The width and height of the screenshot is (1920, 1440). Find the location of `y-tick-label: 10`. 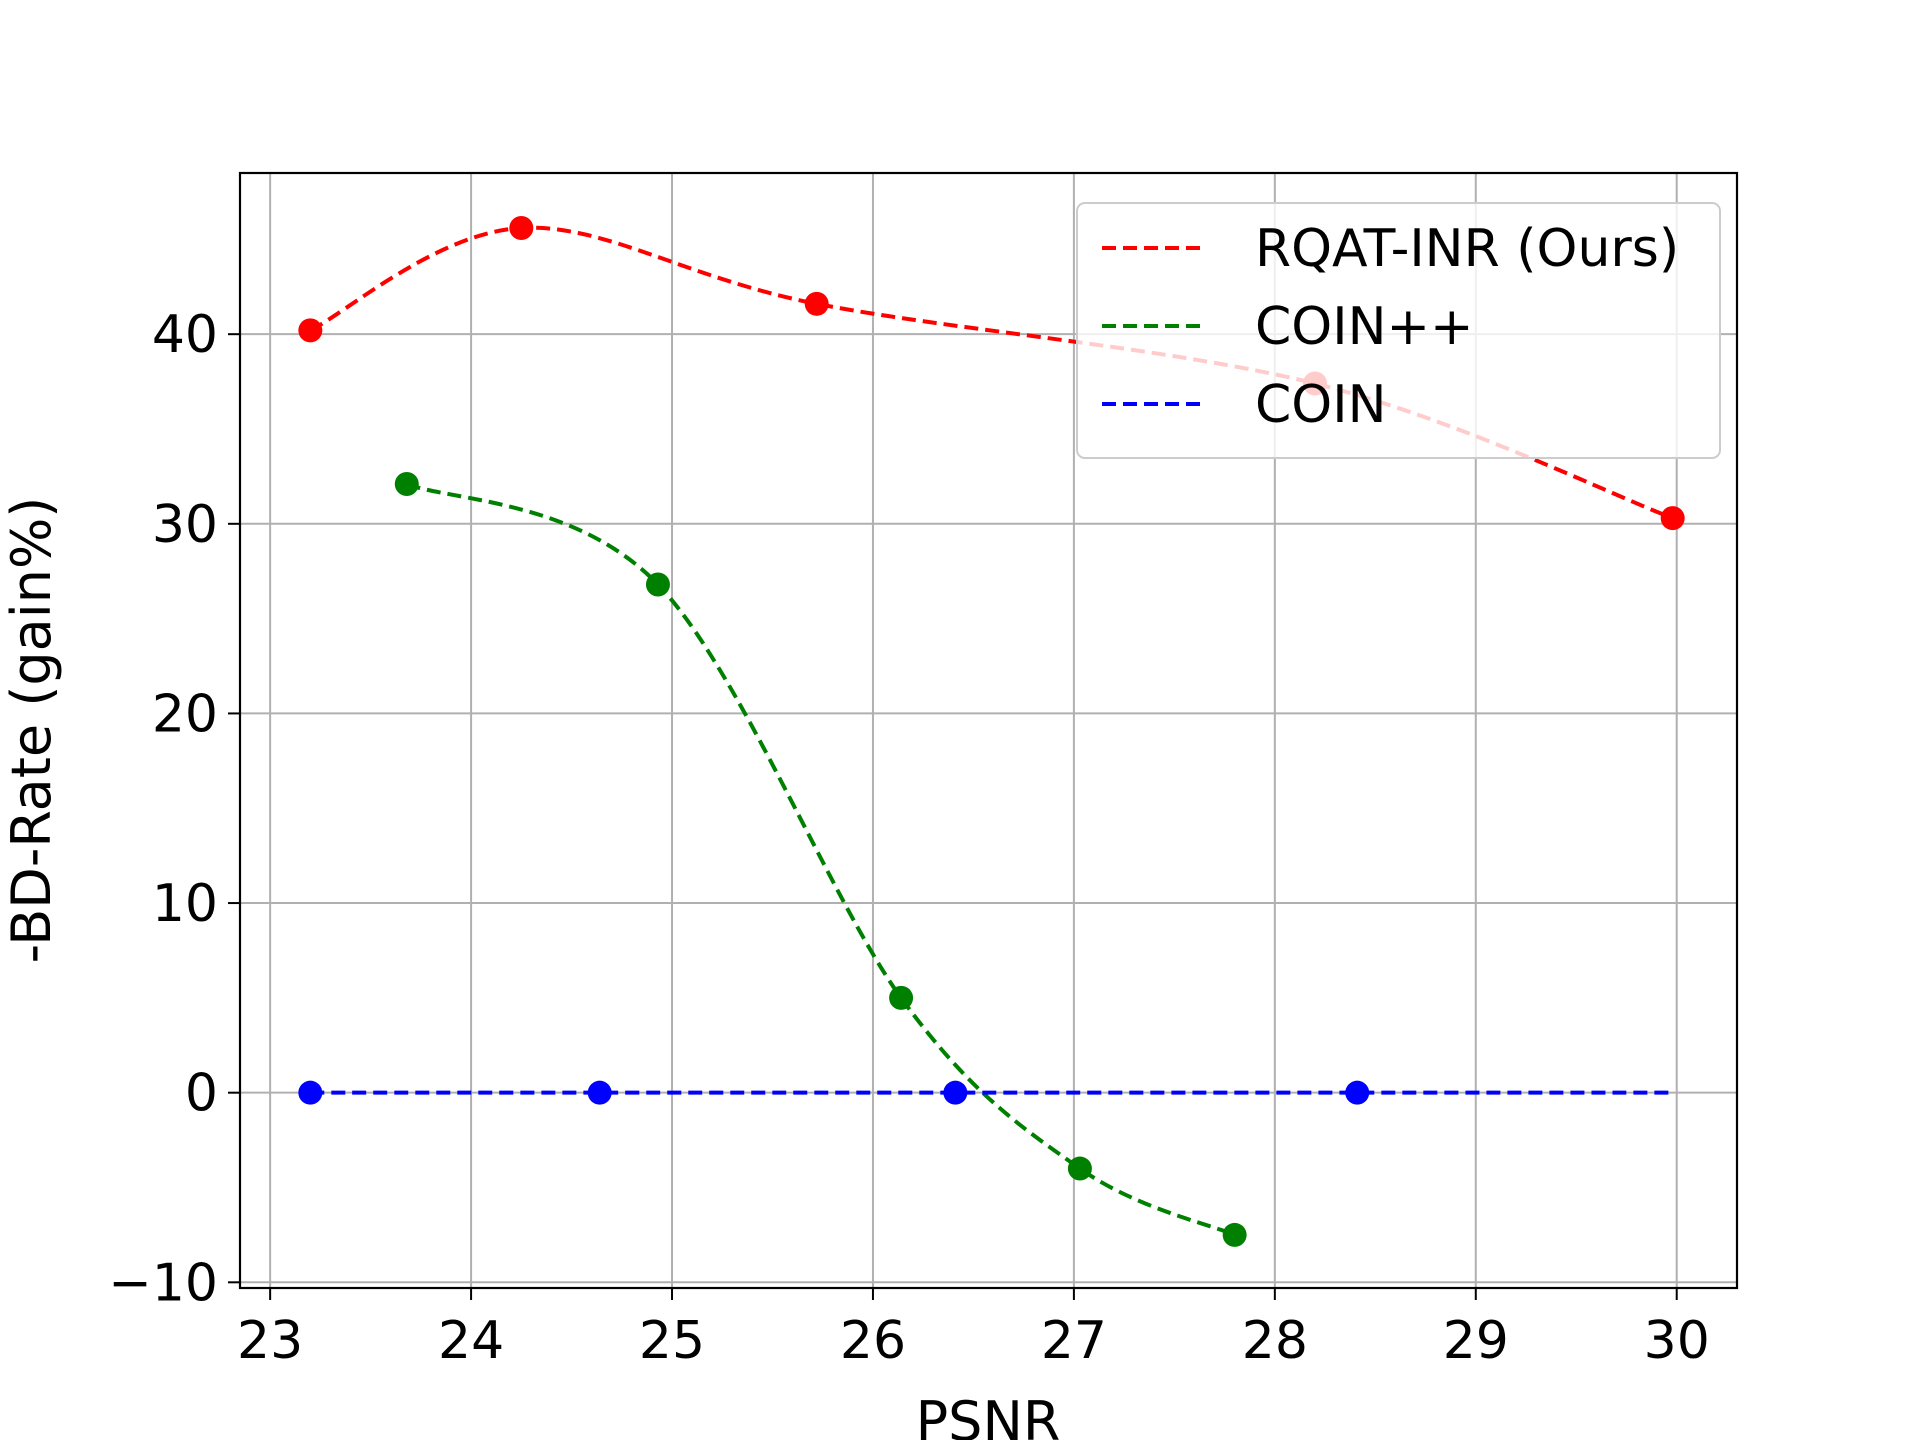

y-tick-label: 10 is located at coordinates (185, 904).